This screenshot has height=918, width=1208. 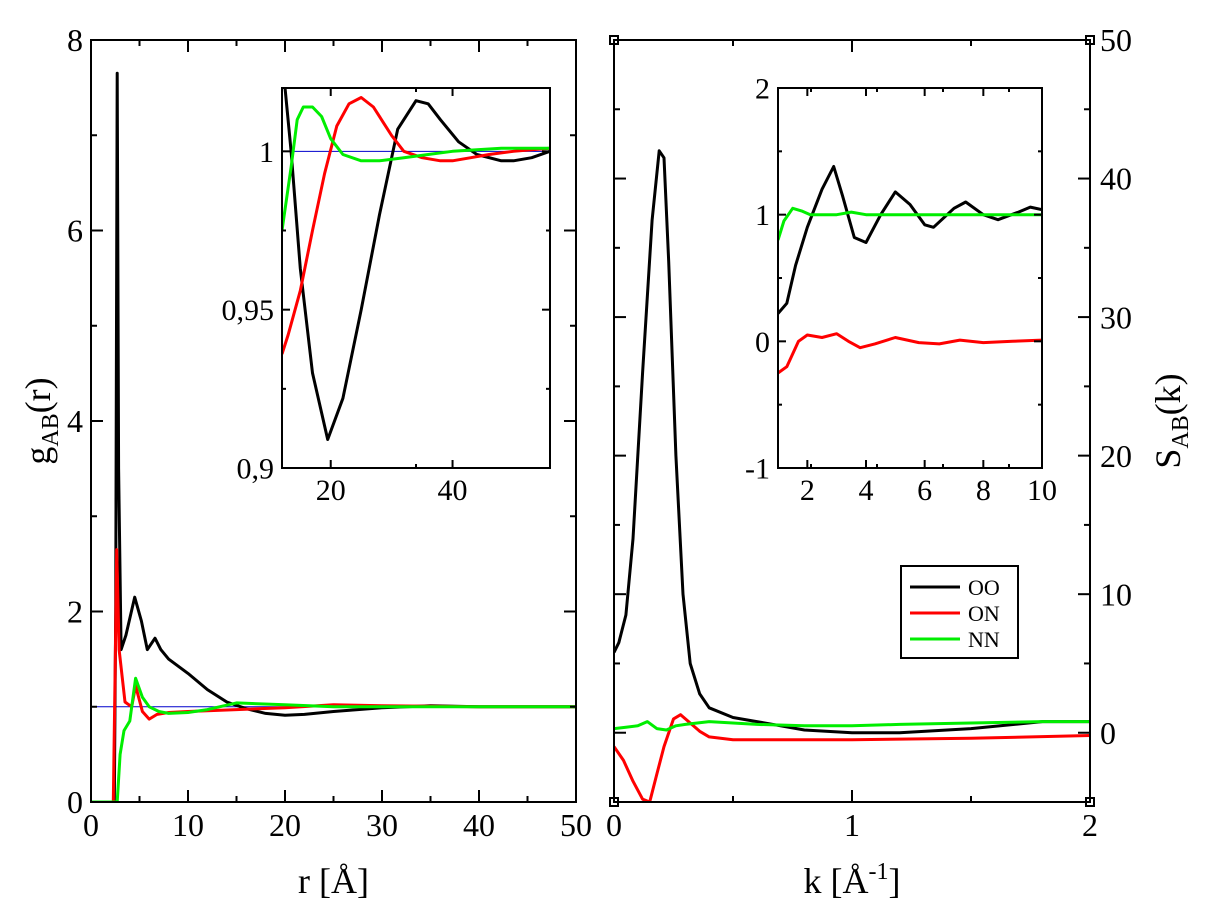 I want to click on s-ylabel-main: S, so click(x=1168, y=459).